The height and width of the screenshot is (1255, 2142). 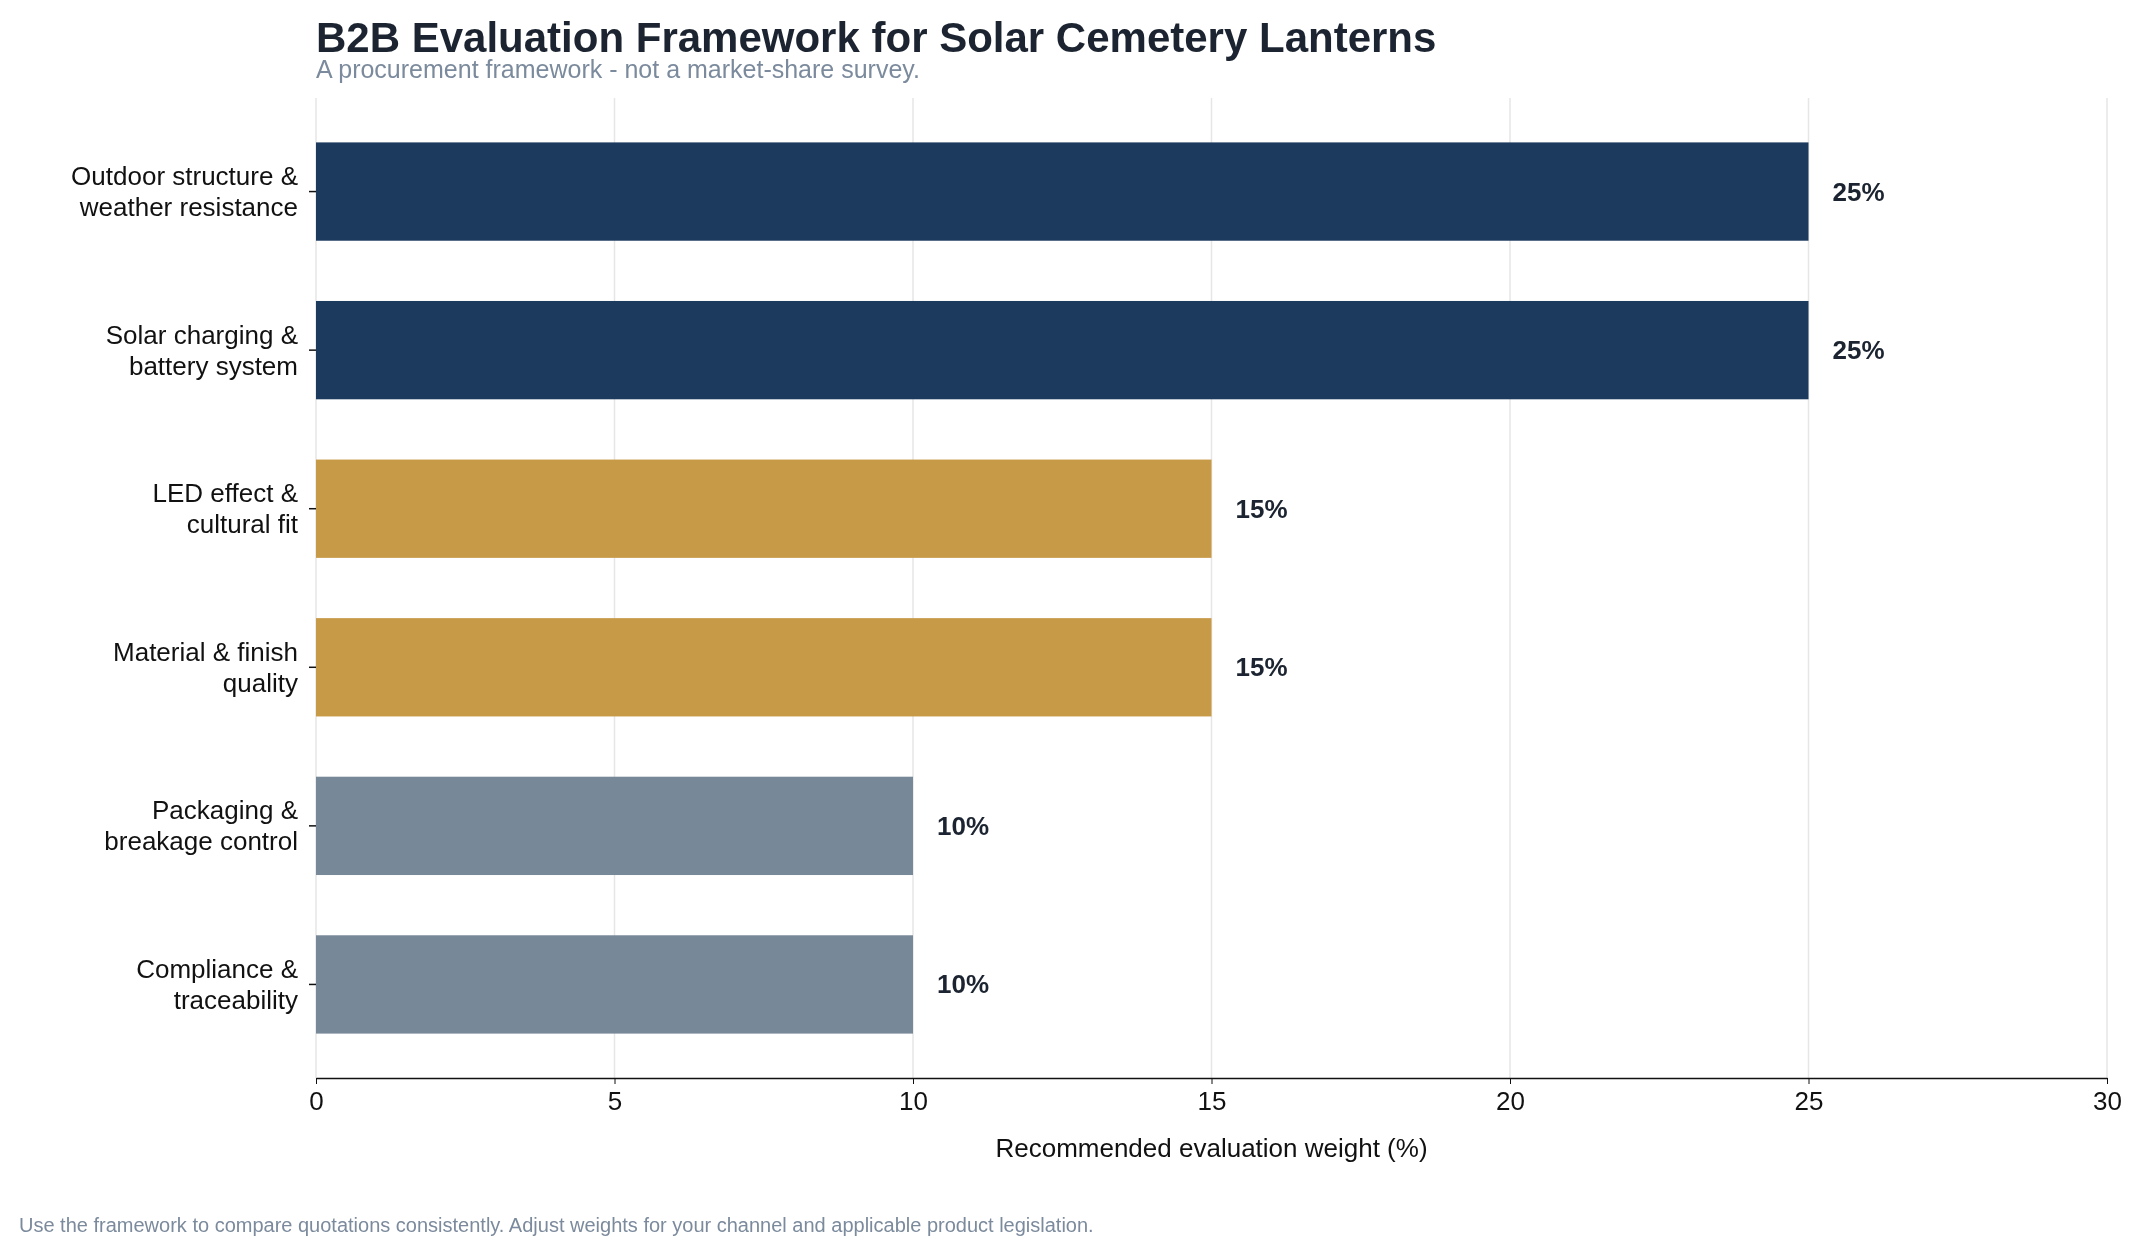 I want to click on y-tick-label: Solar charging & battery system, so click(x=201, y=350).